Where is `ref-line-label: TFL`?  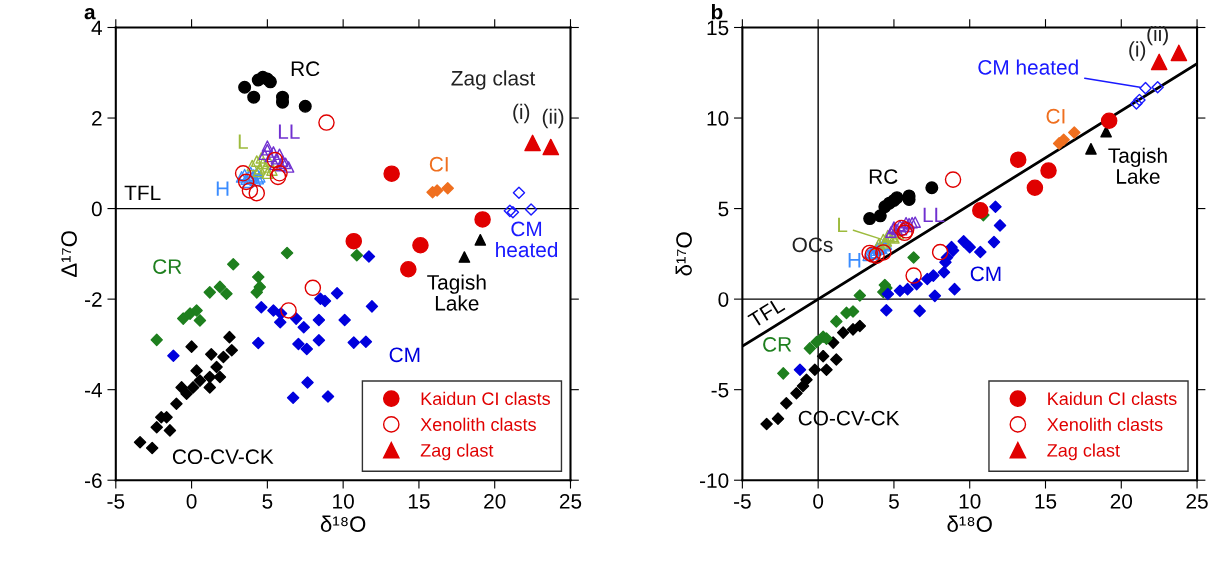 ref-line-label: TFL is located at coordinates (142, 193).